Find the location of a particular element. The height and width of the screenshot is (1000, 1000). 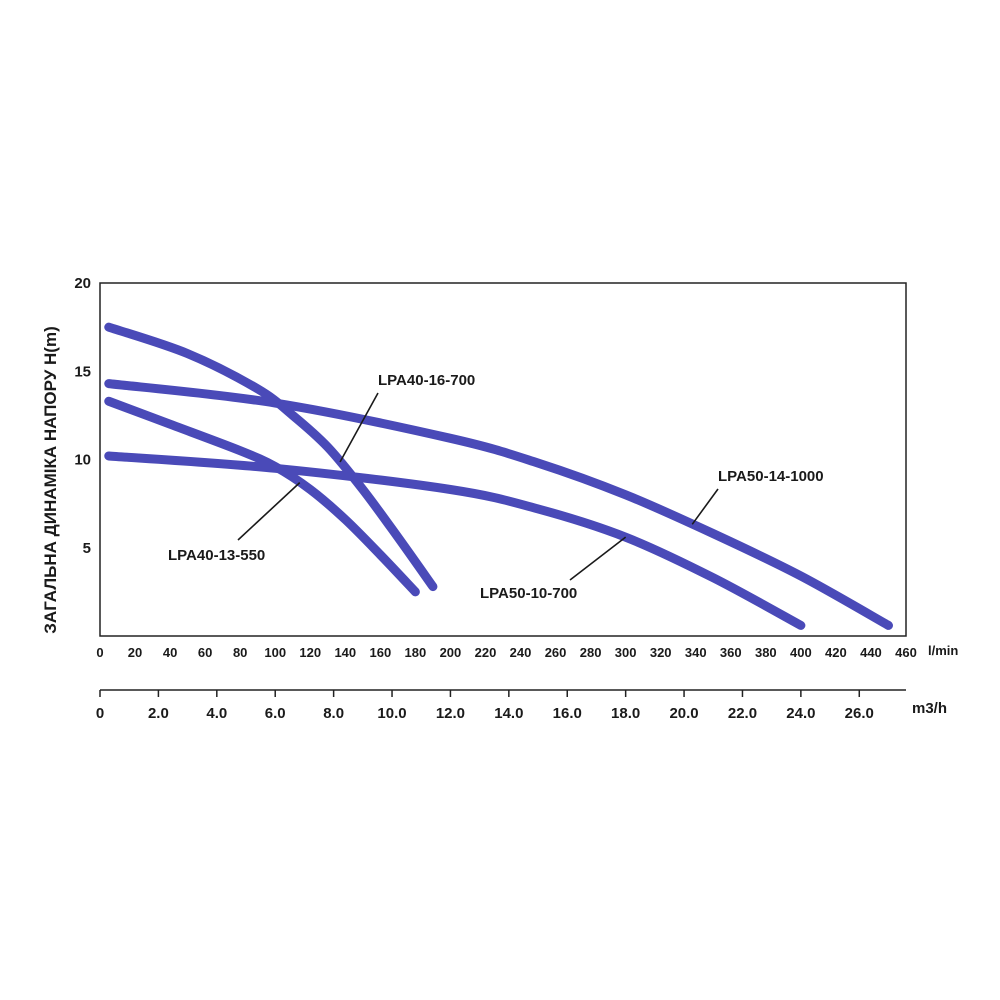

x-tick-label: 380 is located at coordinates (766, 652).